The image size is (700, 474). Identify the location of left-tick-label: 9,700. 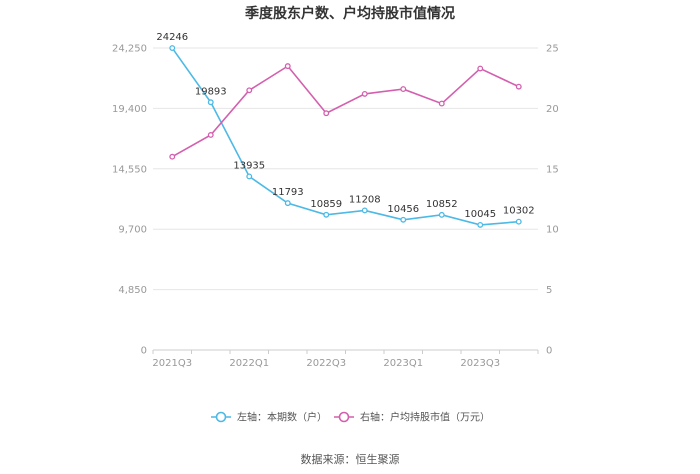
(132, 230).